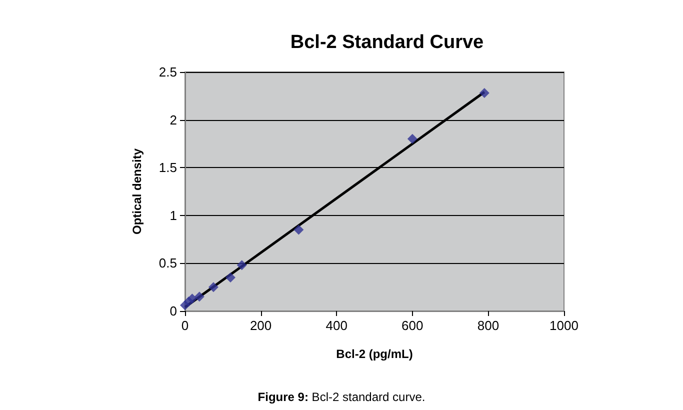 This screenshot has height=410, width=683. What do you see at coordinates (137, 191) in the screenshot?
I see `y-axis-title: Optical density` at bounding box center [137, 191].